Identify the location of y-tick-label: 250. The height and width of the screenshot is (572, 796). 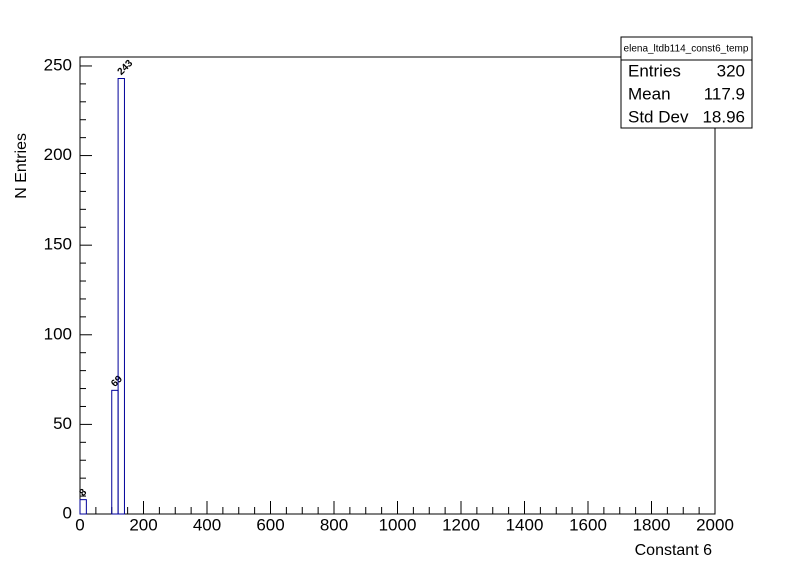
(58, 64).